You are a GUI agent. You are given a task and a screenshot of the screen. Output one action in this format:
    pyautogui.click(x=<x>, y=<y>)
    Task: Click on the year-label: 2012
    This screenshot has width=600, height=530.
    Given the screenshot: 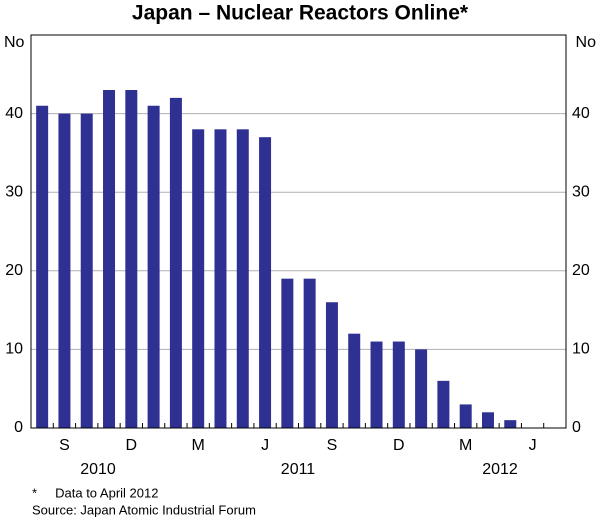 What is the action you would take?
    pyautogui.click(x=500, y=469)
    